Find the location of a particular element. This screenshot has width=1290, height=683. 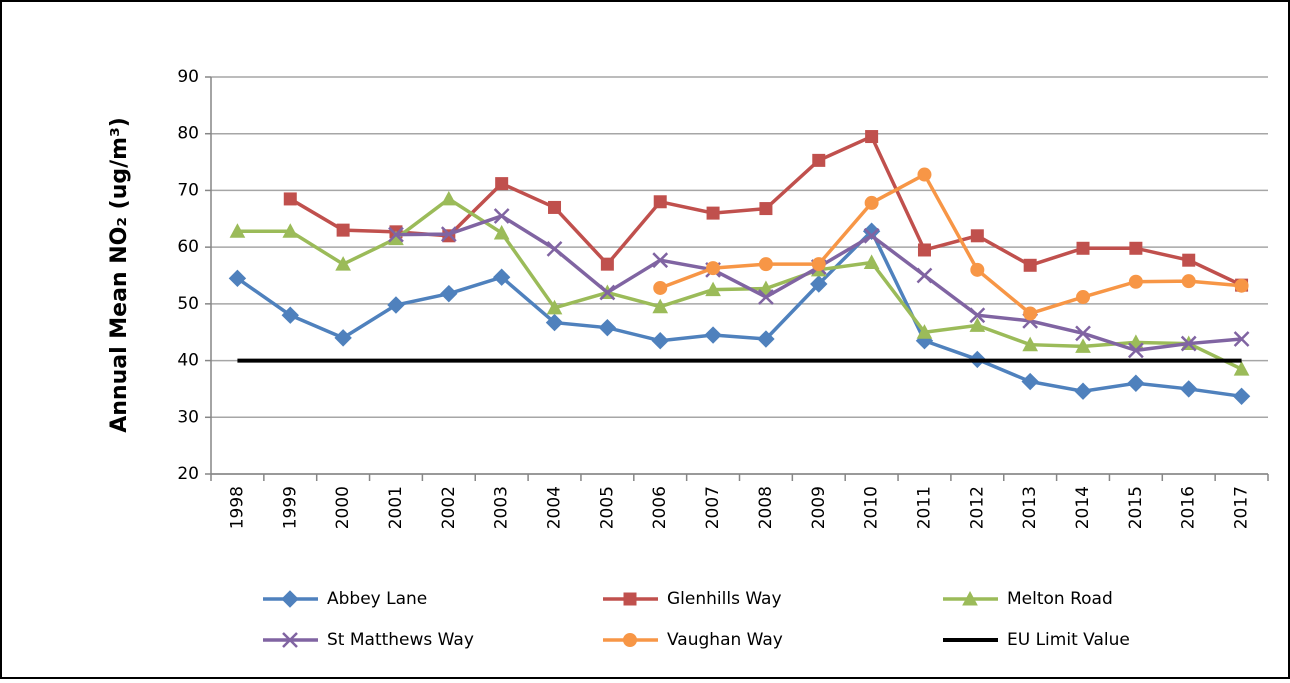

x-tick-label: 2002 is located at coordinates (449, 507).